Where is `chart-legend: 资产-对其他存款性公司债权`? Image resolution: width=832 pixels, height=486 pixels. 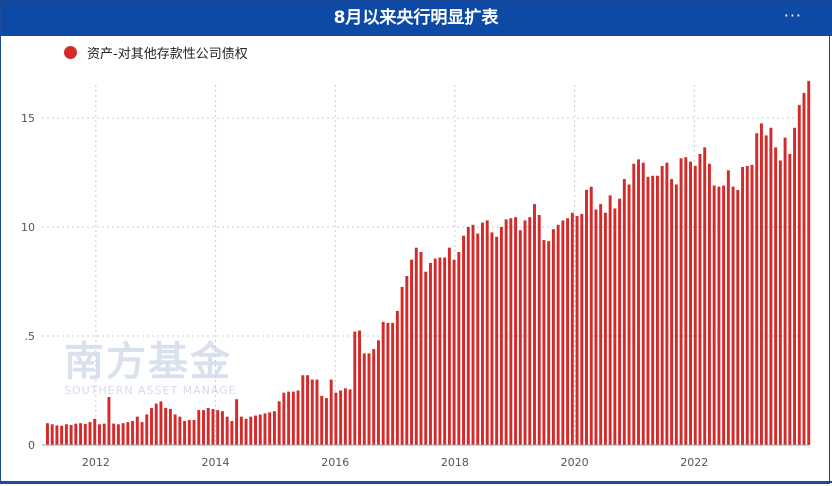
chart-legend: 资产-对其他存款性公司债权 is located at coordinates (156, 52).